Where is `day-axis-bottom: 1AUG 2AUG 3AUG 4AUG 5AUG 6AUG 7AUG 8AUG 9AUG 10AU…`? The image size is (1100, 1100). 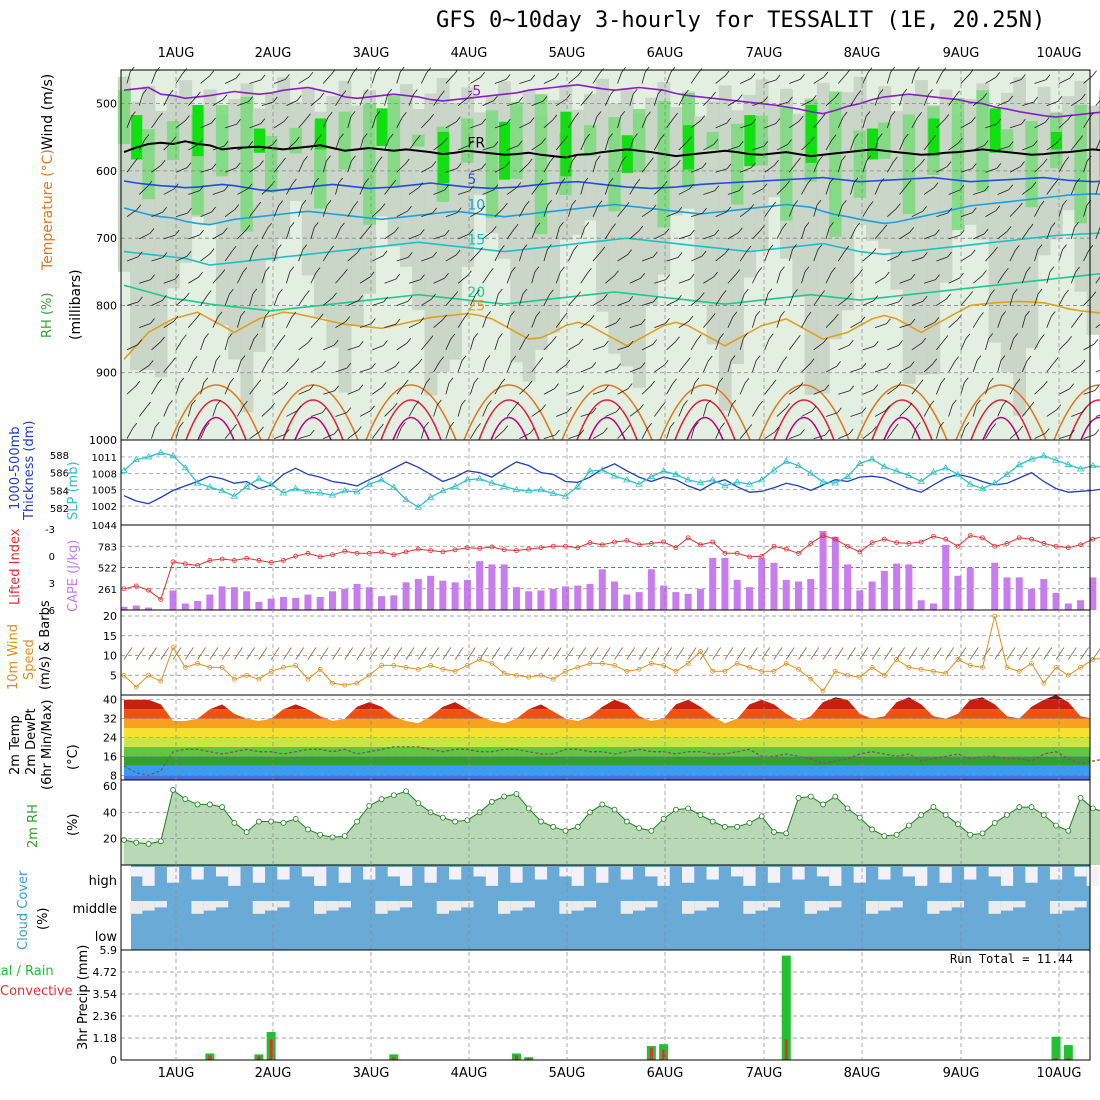
day-axis-bottom: 1AUG 2AUG 3AUG 4AUG 5AUG 6AUG 7AUG 8AUG 9AUG 10AU… is located at coordinates (550, 1075).